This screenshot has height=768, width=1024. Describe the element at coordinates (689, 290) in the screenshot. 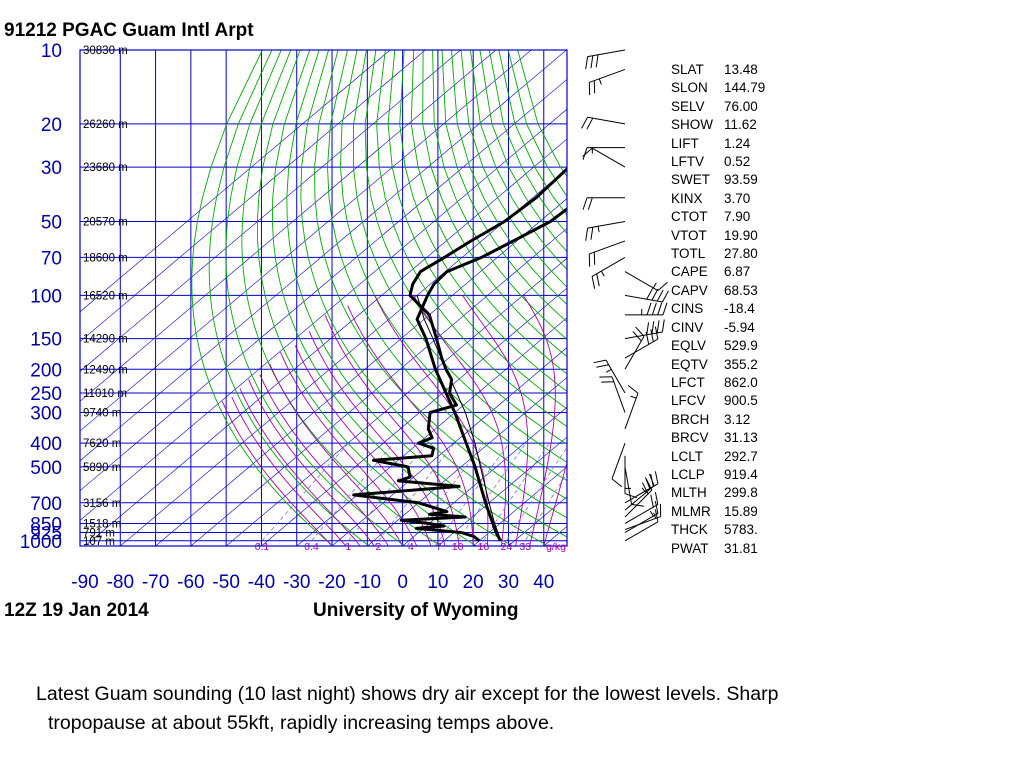

I see `index-name: CAPV` at that location.